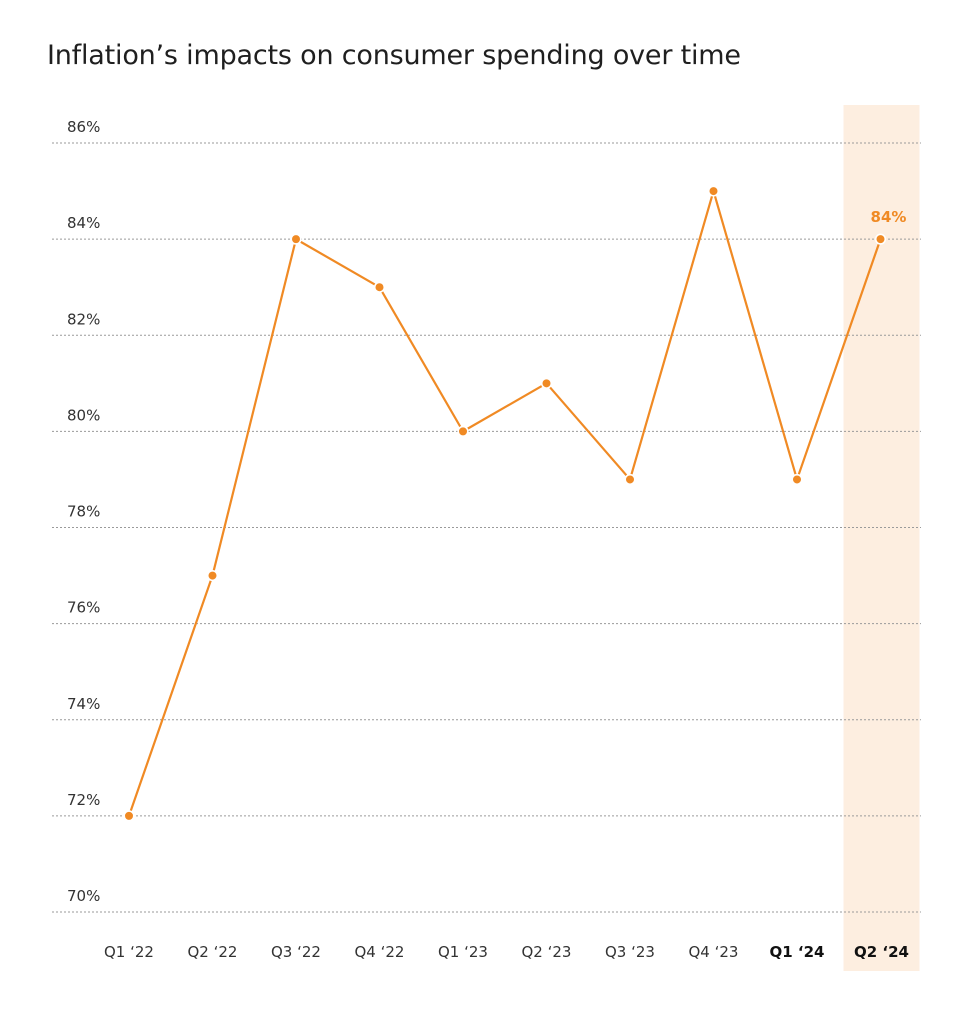 The height and width of the screenshot is (1014, 973). What do you see at coordinates (83, 415) in the screenshot?
I see `y-tick-label: 80%` at bounding box center [83, 415].